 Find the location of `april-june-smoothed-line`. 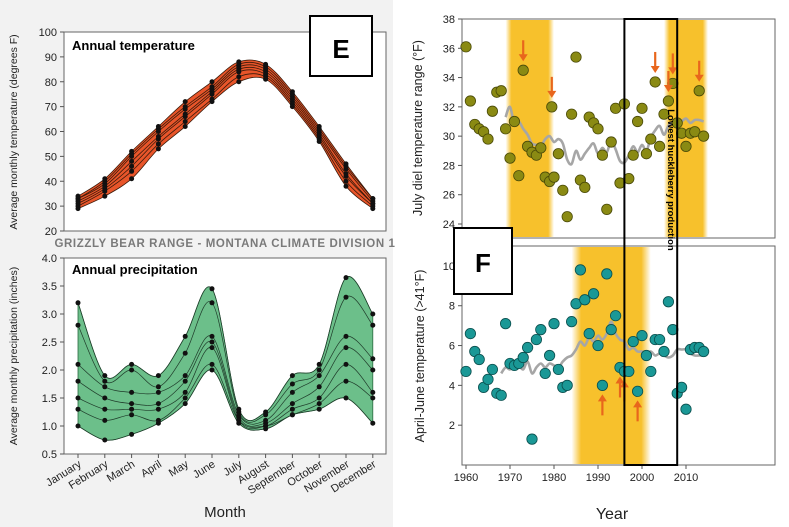

april-june-smoothed-line is located at coordinates (602, 347).